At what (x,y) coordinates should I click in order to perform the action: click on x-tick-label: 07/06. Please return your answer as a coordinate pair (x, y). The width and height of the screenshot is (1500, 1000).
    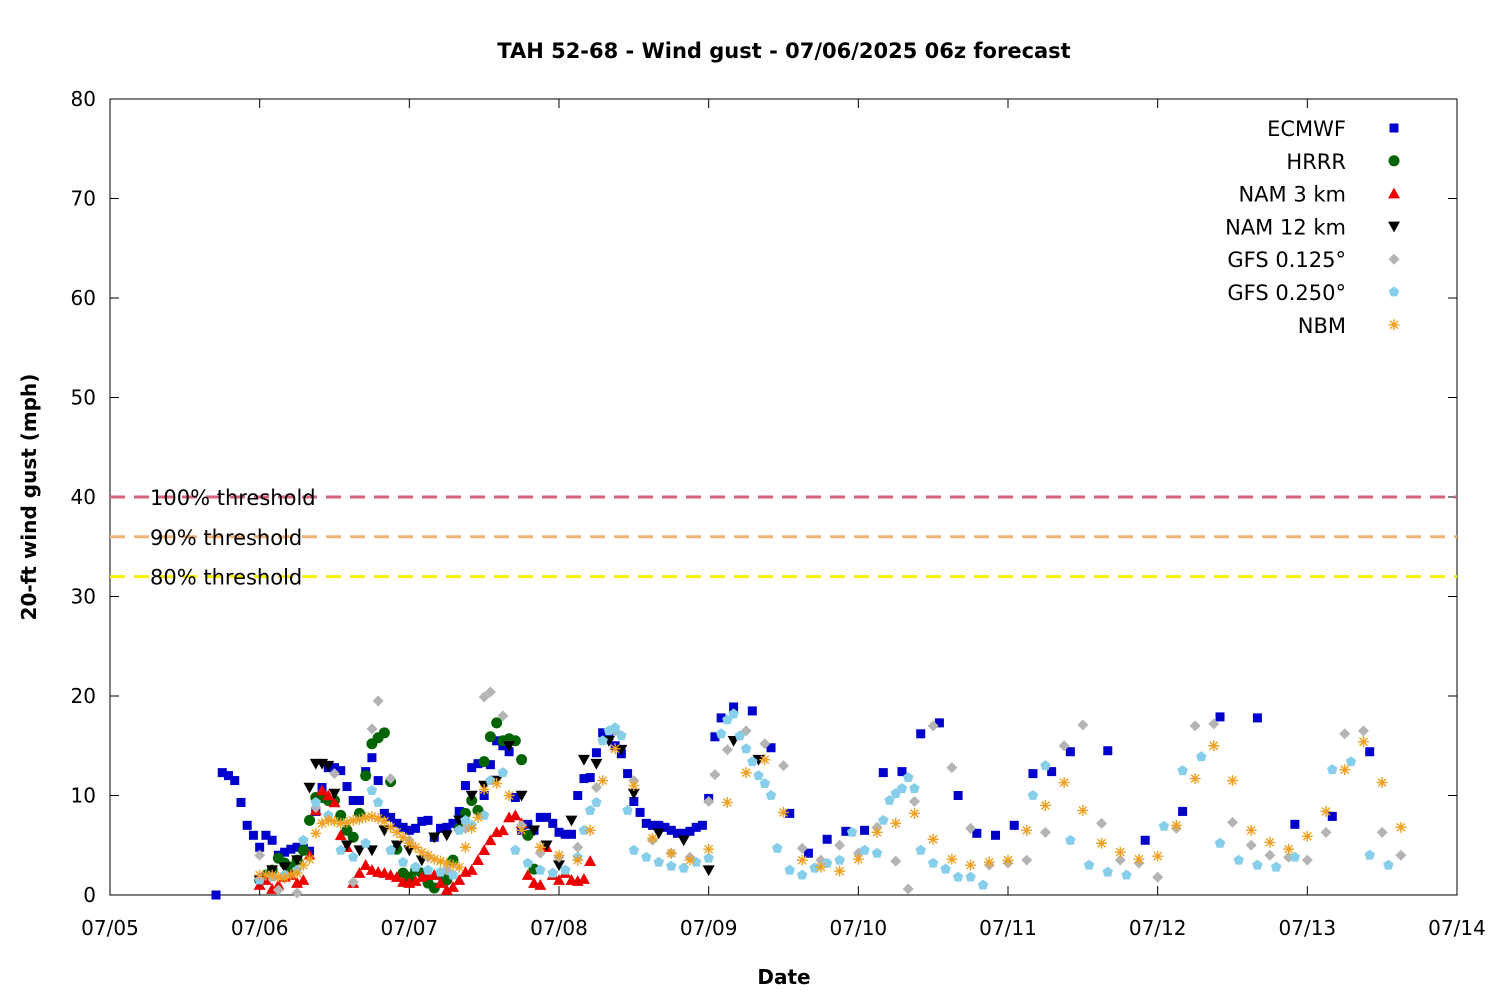
    Looking at the image, I should click on (260, 928).